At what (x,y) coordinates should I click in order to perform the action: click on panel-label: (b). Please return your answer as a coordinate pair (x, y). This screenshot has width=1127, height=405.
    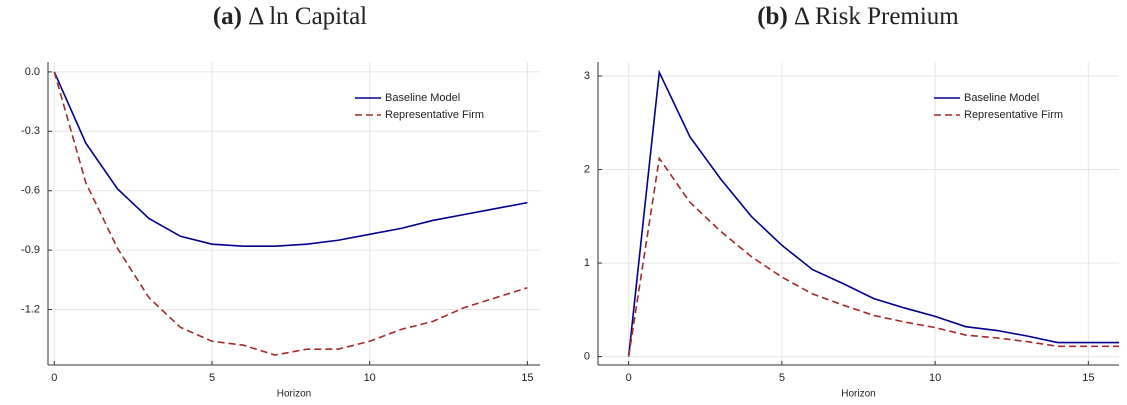
    Looking at the image, I should click on (772, 16).